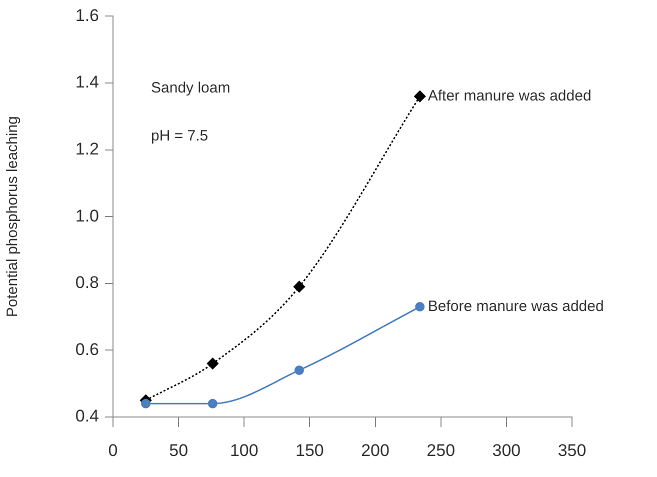  Describe the element at coordinates (310, 450) in the screenshot. I see `x-tick-label: 150` at that location.